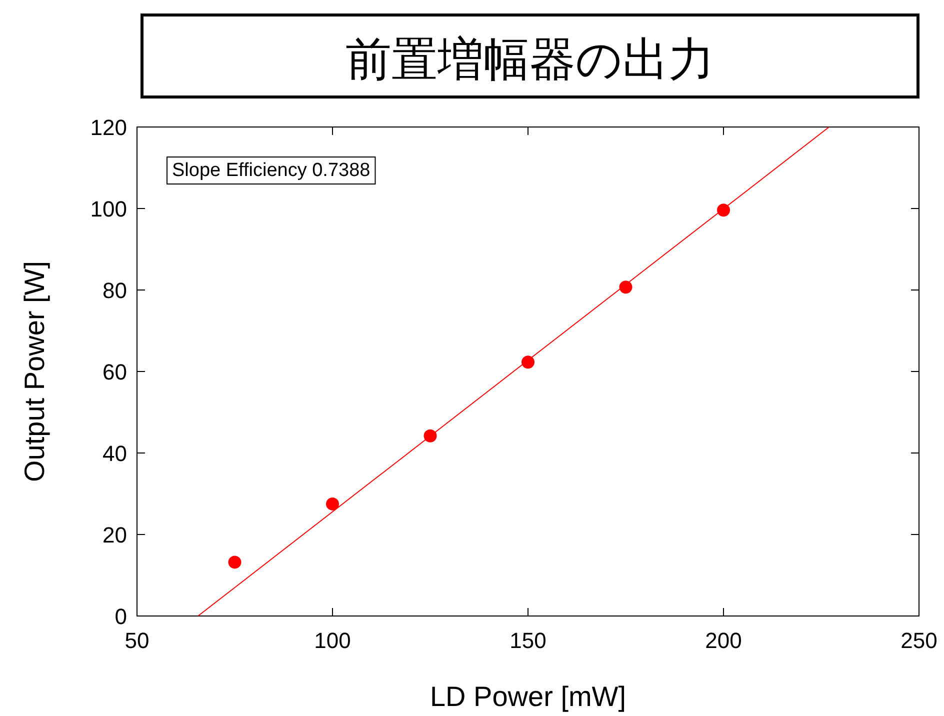  What do you see at coordinates (114, 453) in the screenshot?
I see `y-tick-label: 40` at bounding box center [114, 453].